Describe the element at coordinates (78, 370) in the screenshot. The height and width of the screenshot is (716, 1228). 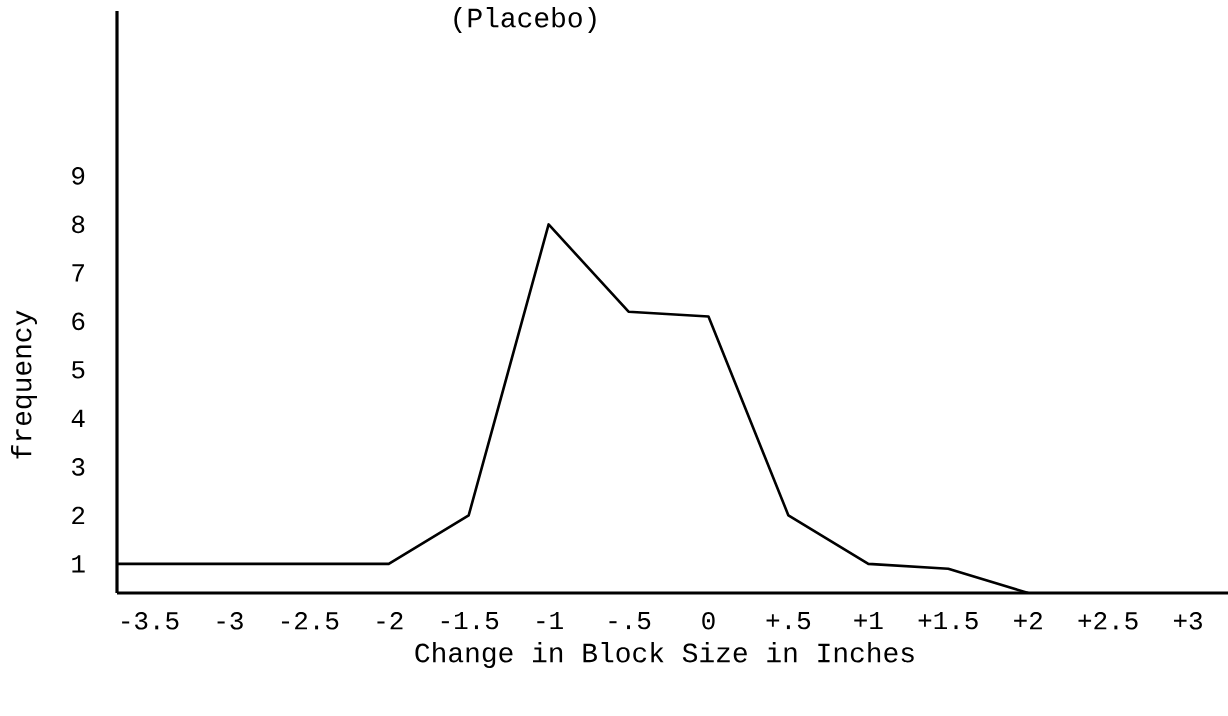
I see `y-tick-label: 5` at that location.